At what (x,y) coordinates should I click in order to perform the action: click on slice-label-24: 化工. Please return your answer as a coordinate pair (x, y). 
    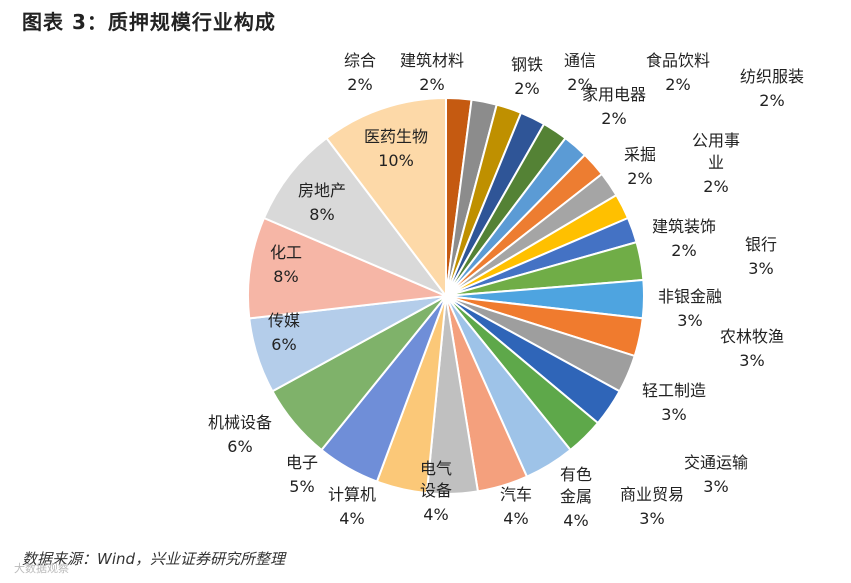
    Looking at the image, I should click on (286, 252).